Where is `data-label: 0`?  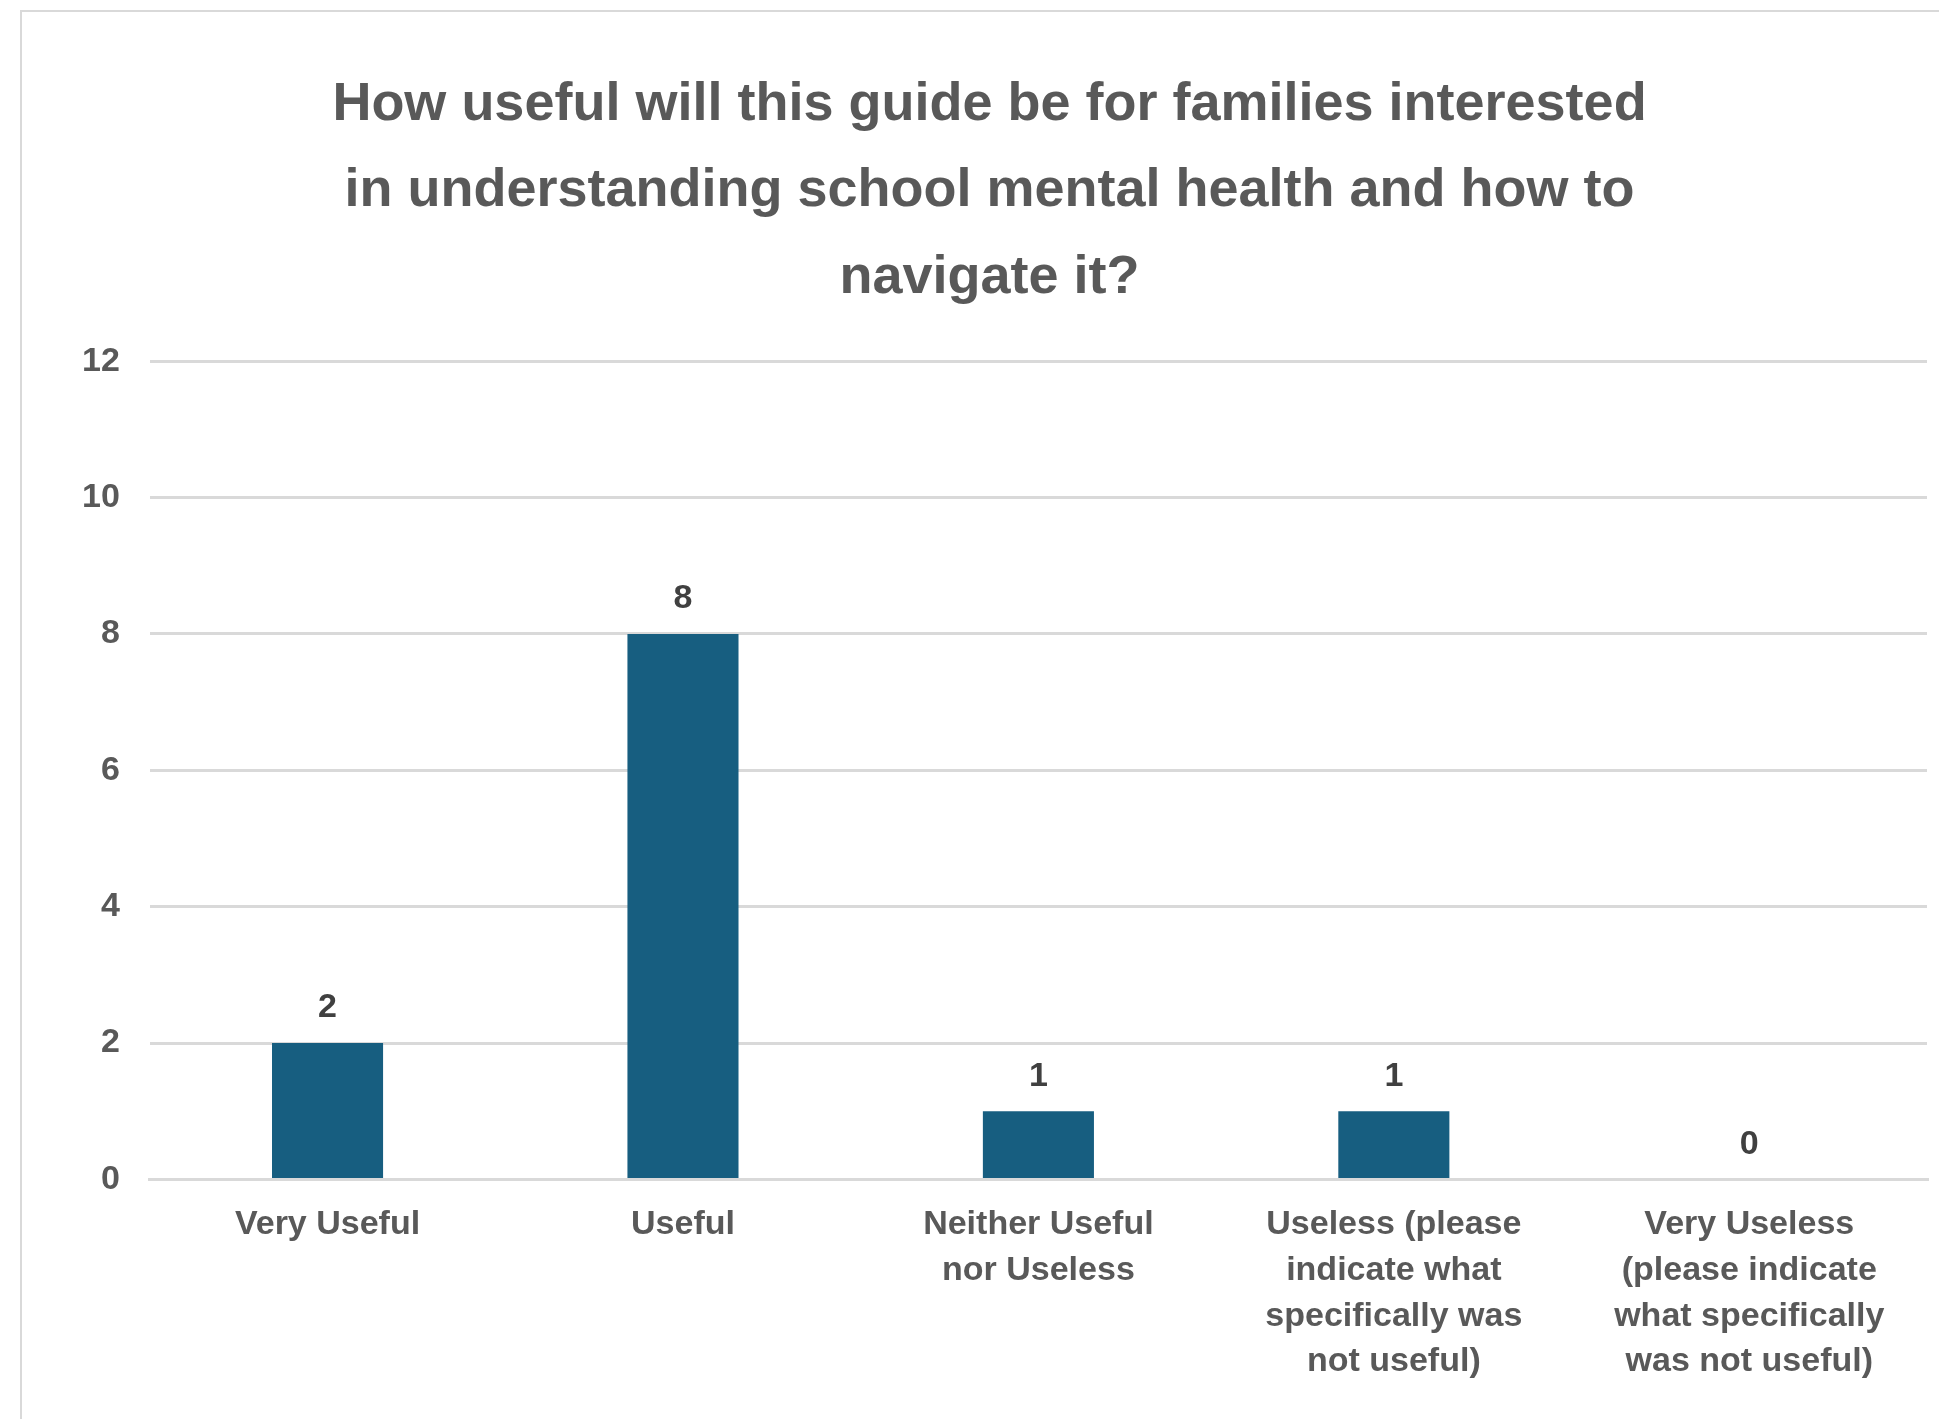 data-label: 0 is located at coordinates (1749, 1141).